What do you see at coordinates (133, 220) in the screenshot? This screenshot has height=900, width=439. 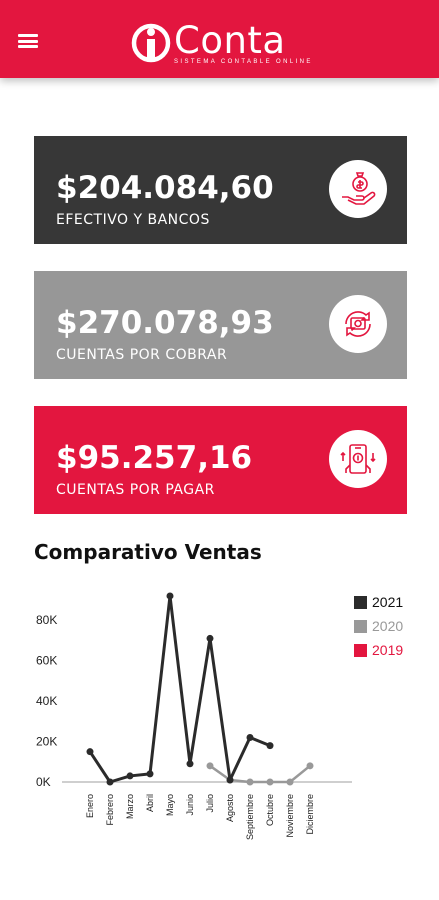 I see `card-label: EFECTIVO Y BANCOS` at bounding box center [133, 220].